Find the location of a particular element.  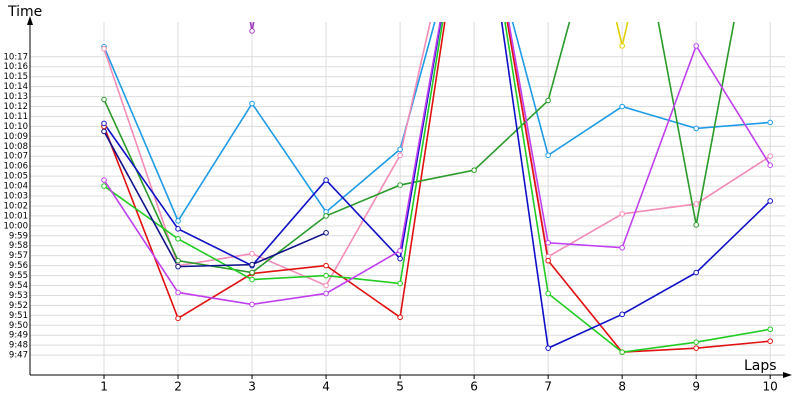

y-tick-label: 9:53 is located at coordinates (18, 296).